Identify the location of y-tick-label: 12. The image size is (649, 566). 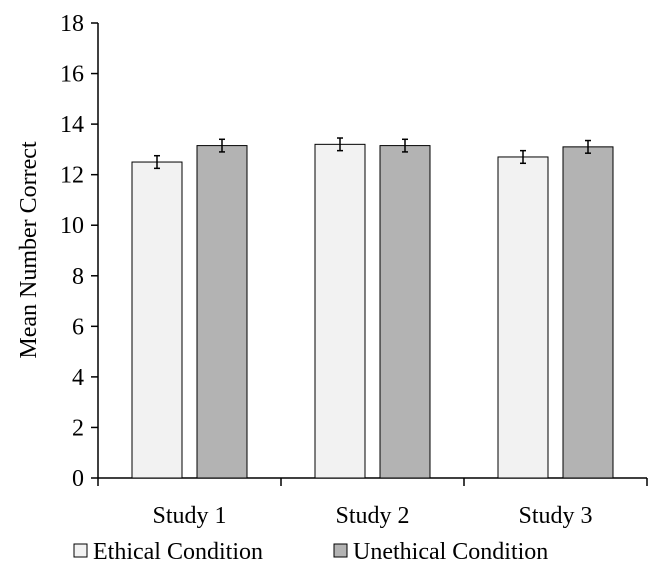
(72, 176).